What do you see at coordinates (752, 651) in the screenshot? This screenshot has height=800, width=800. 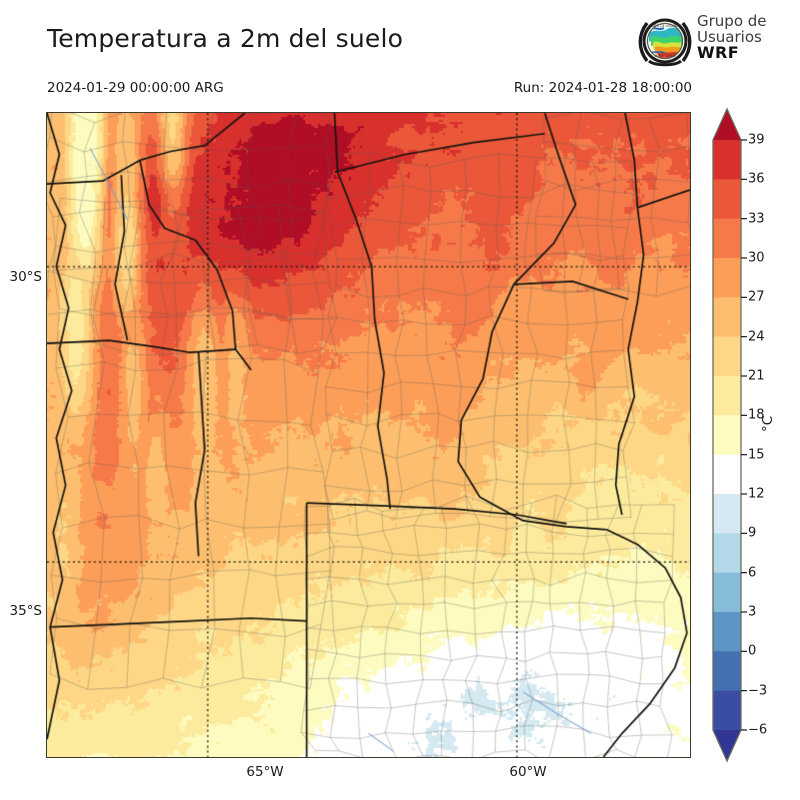 I see `colorbar-tick-13: 0` at bounding box center [752, 651].